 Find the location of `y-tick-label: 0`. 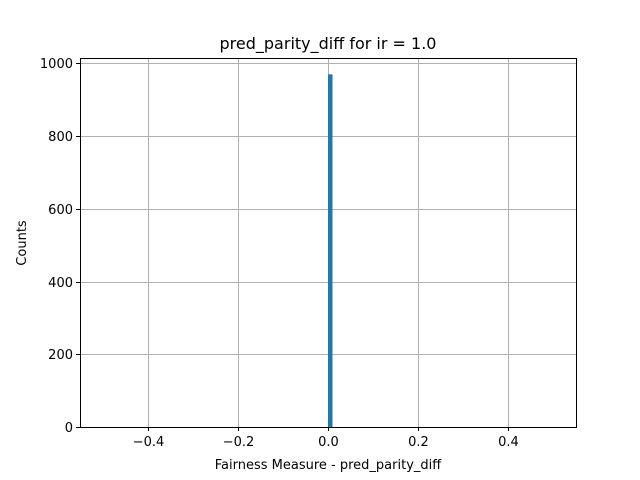

y-tick-label: 0 is located at coordinates (69, 428).